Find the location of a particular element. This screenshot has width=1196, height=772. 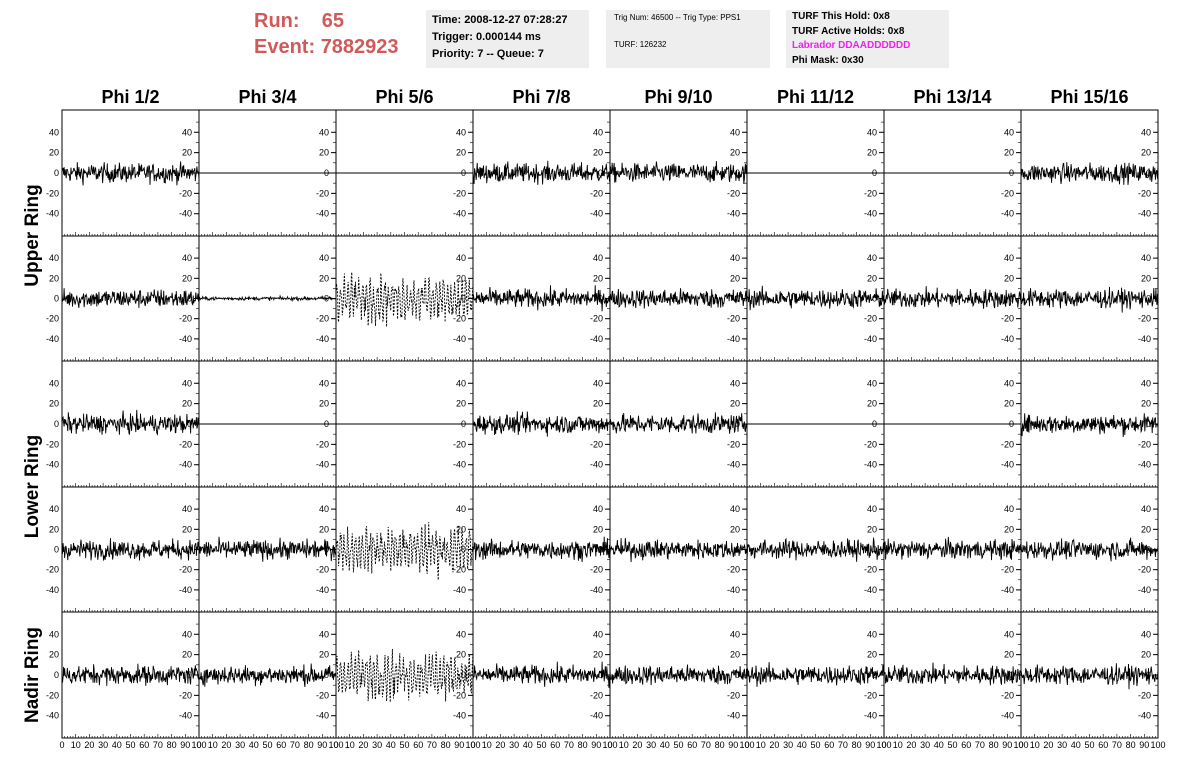

x-tick-label: 40 is located at coordinates (665, 745).